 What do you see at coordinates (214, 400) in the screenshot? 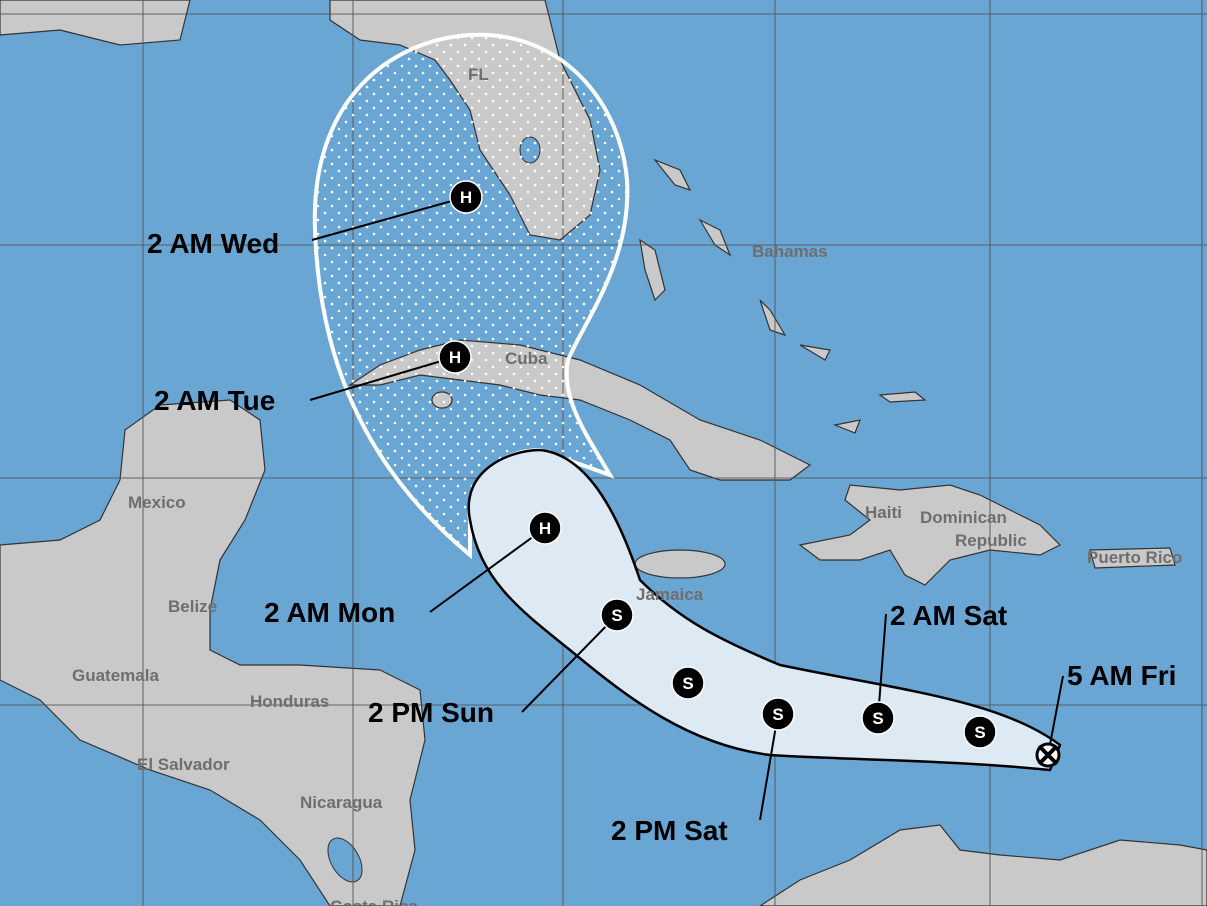
I see `forecast-time-label: 2 AM Tue` at bounding box center [214, 400].